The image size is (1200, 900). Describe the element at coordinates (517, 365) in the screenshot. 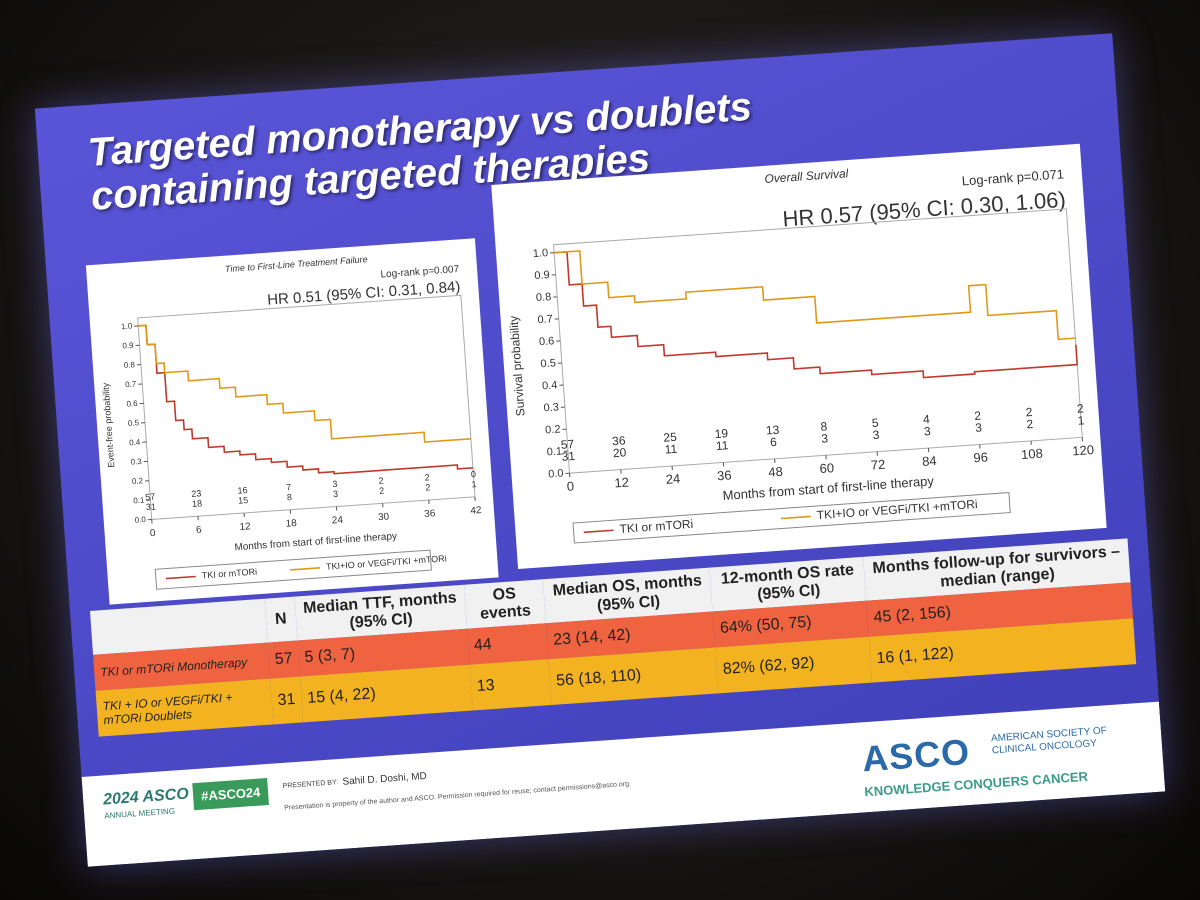

I see `y-axis-label: Survival probability` at that location.